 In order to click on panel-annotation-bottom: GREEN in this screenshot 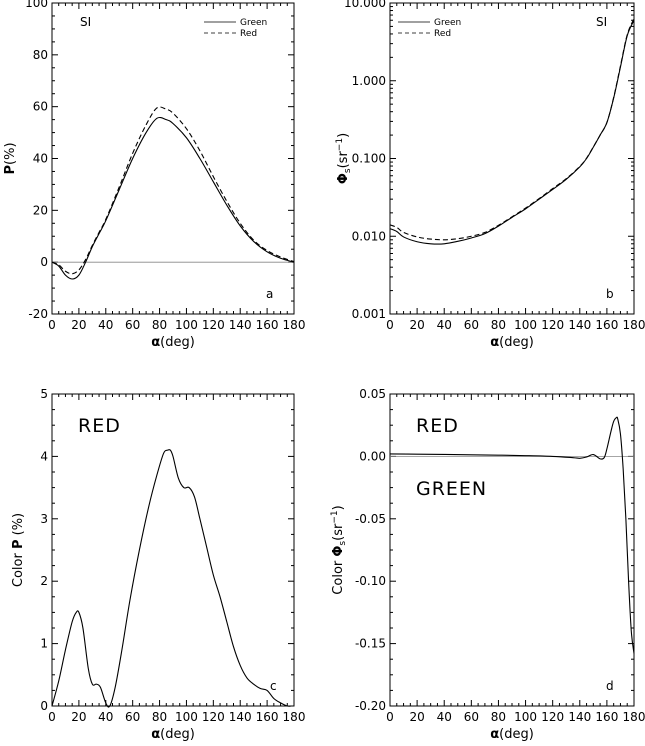, I will do `click(451, 489)`.